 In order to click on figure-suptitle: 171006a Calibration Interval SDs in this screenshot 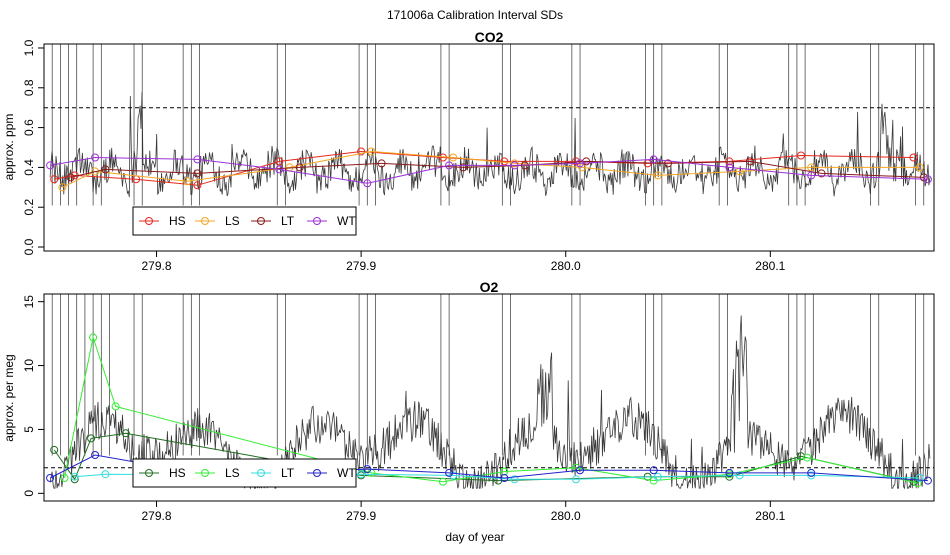, I will do `click(475, 15)`.